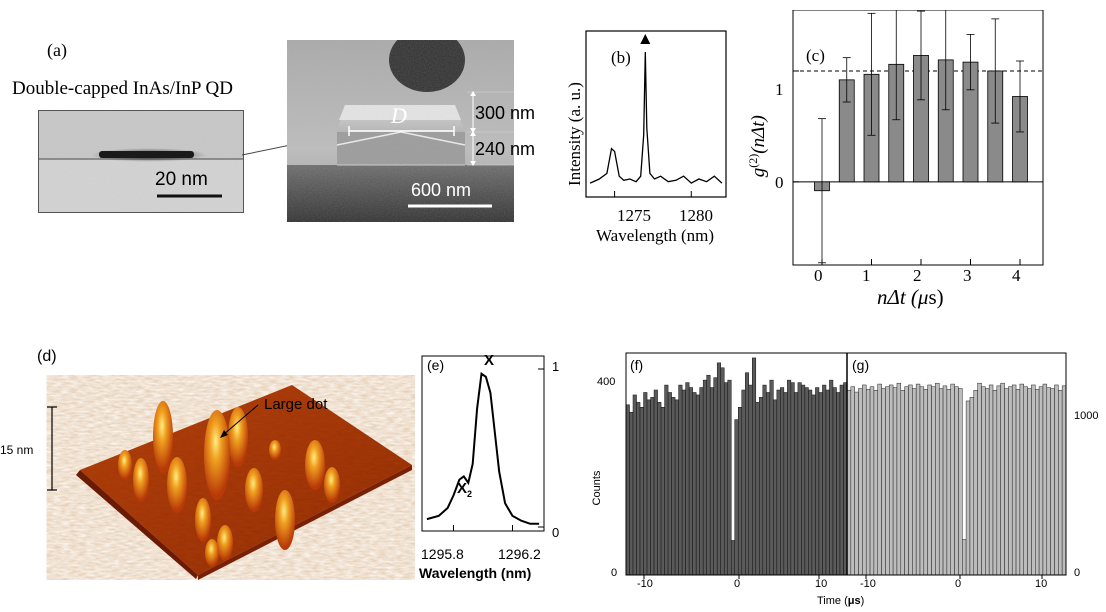 This screenshot has height=612, width=1106. What do you see at coordinates (757, 146) in the screenshot?
I see `panel-c-ylabel: g(2)(nΔt)` at bounding box center [757, 146].